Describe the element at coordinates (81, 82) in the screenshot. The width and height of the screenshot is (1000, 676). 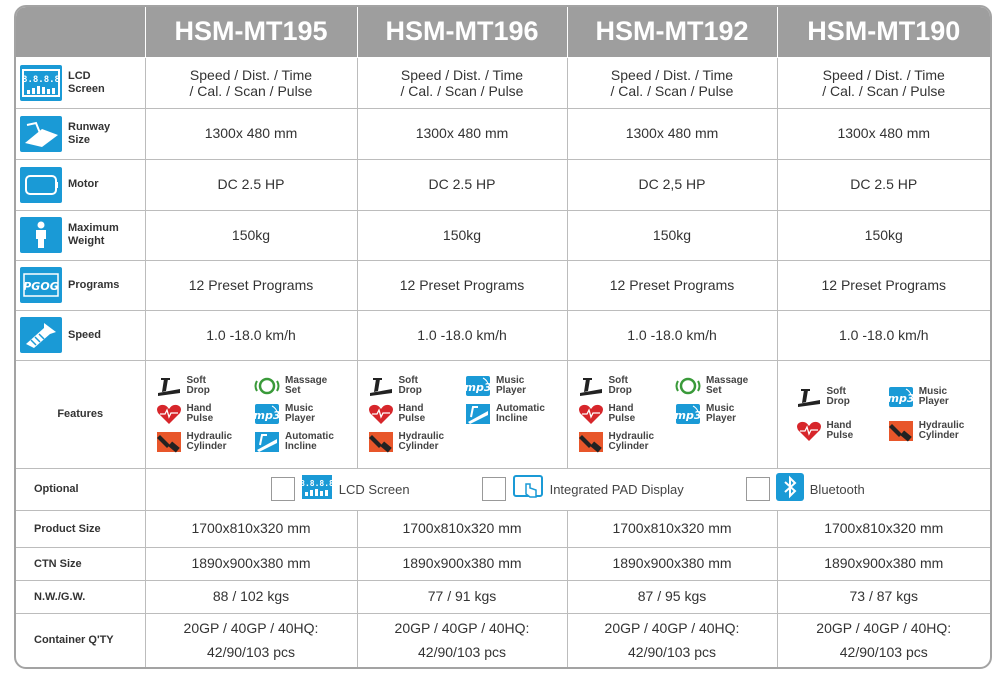
I see `row-label: 8.8.8.8 LCD Screen` at that location.